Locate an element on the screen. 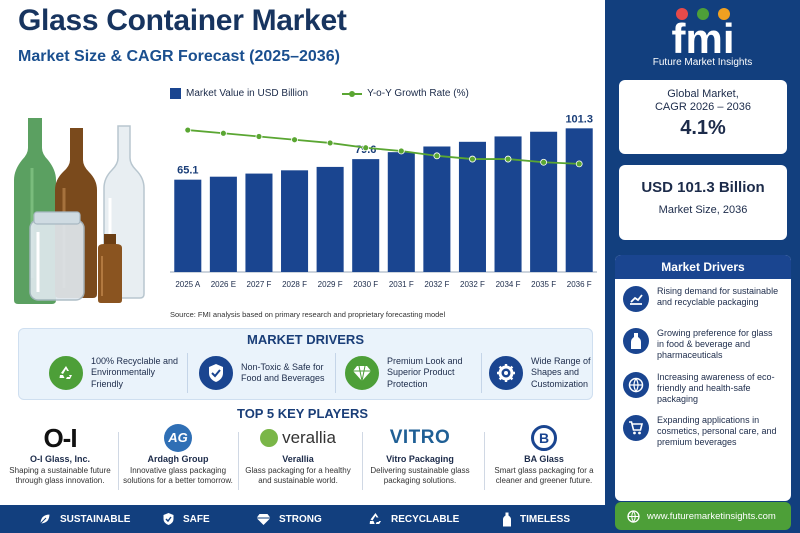 The width and height of the screenshot is (800, 533). market-drivers-heading: MARKET DRIVERS is located at coordinates (305, 339).